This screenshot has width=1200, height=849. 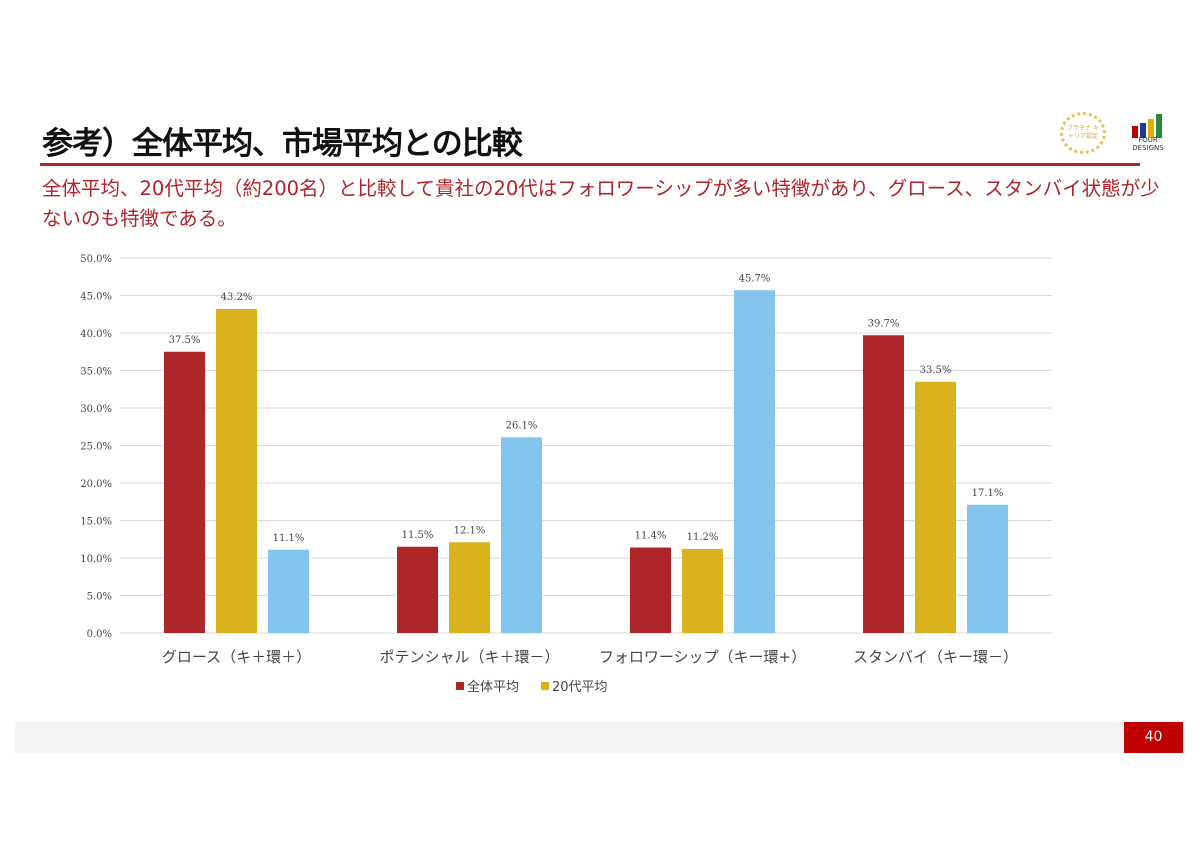 What do you see at coordinates (935, 657) in the screenshot?
I see `x-tick-label: スタンバイ（キー環－）` at bounding box center [935, 657].